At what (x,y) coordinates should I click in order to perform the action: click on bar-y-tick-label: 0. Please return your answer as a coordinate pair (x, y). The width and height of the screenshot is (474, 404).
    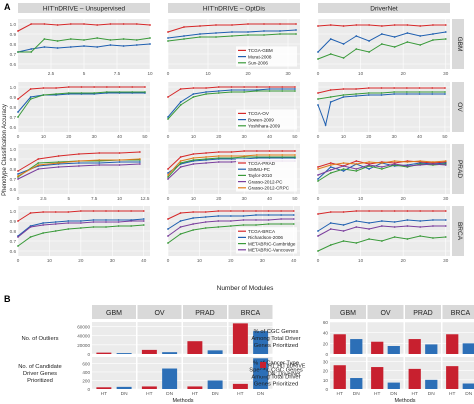
    Looking at the image, I should click on (326, 389).